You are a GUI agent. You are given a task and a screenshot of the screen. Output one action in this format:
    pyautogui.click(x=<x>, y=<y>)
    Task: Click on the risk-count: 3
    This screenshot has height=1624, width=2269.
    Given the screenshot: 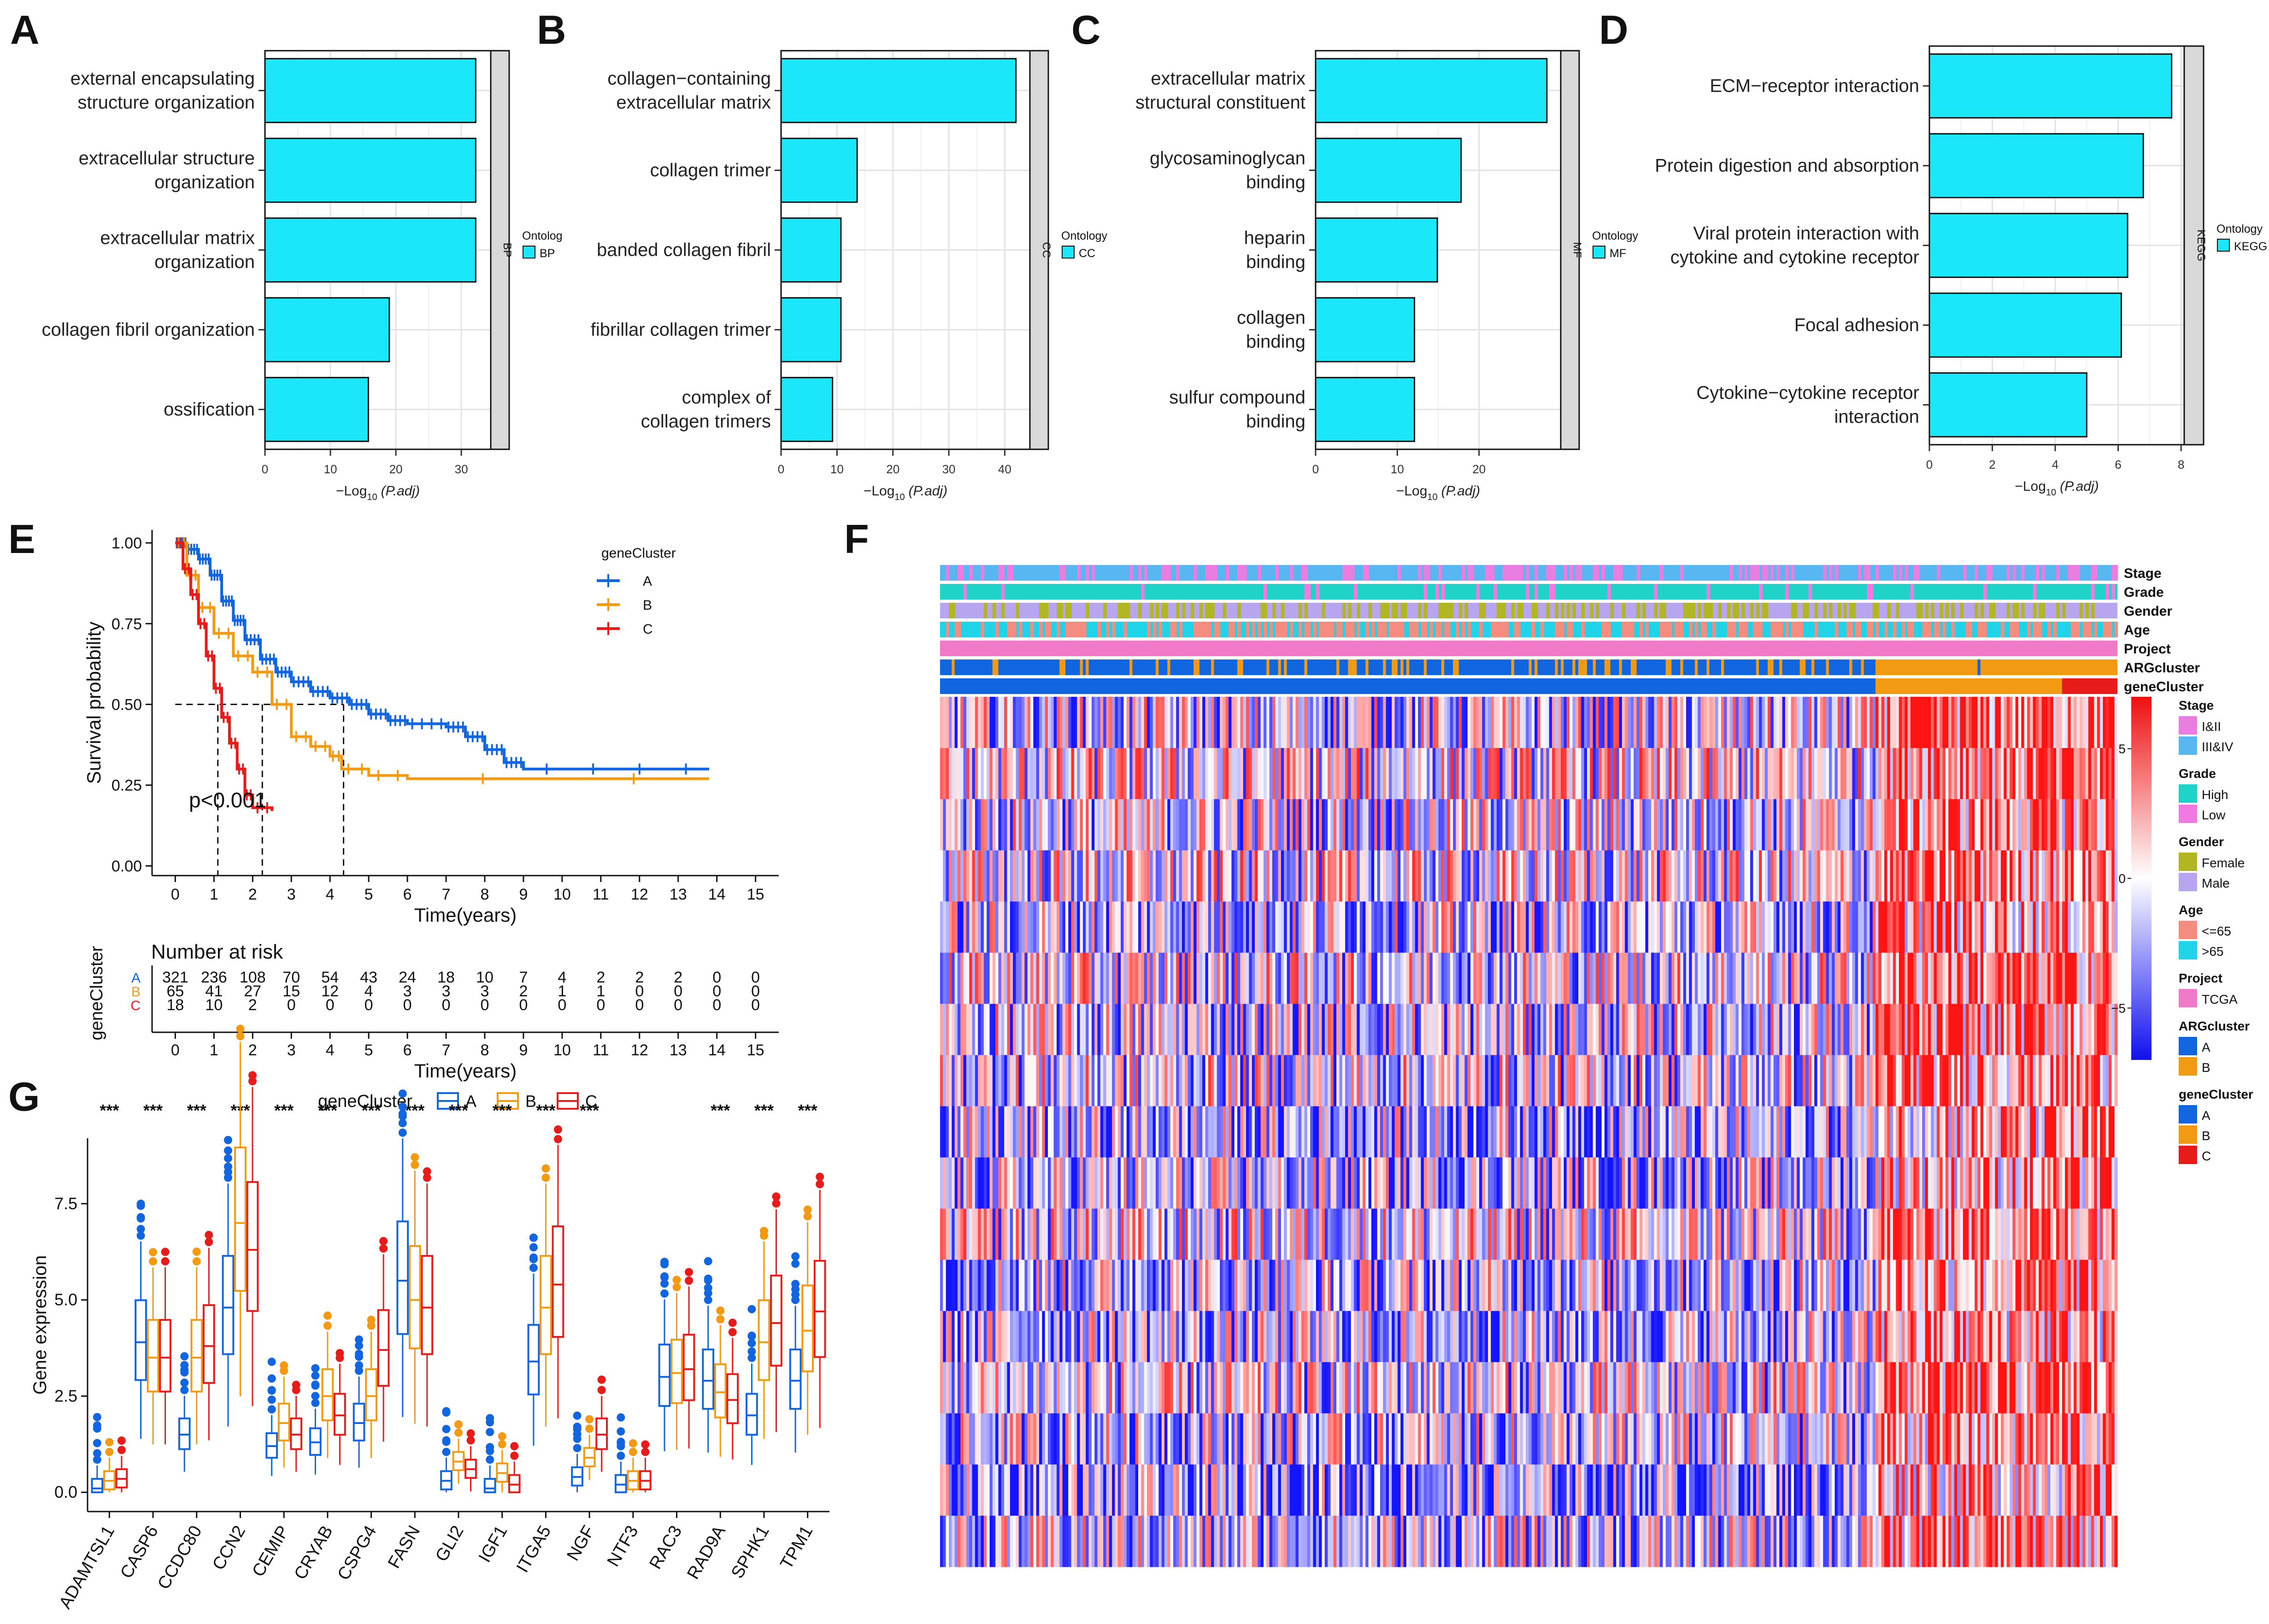 What is the action you would take?
    pyautogui.click(x=485, y=991)
    